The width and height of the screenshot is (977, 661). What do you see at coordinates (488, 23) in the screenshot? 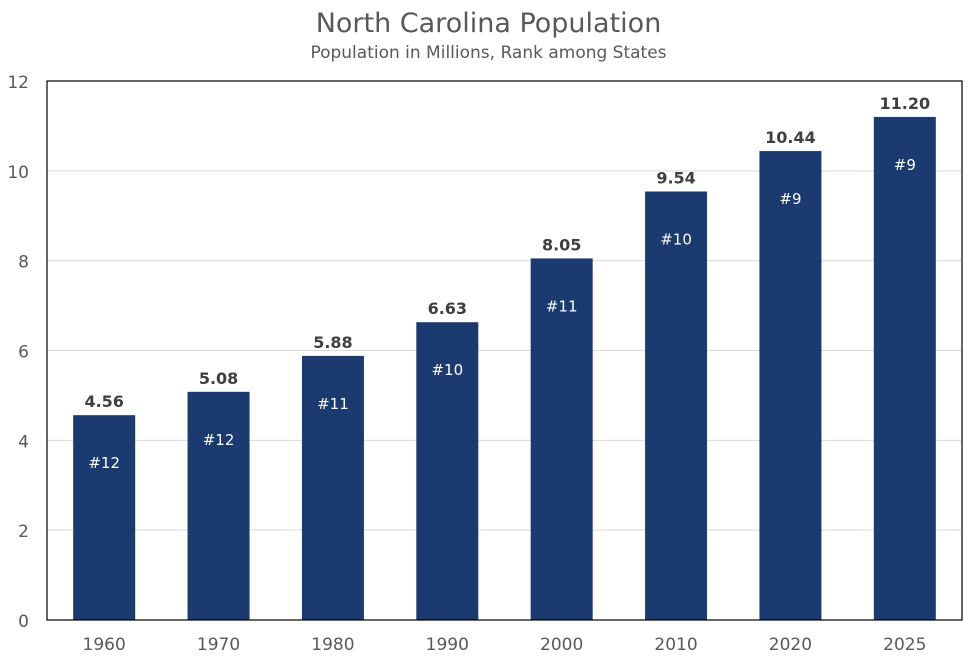
I see `chart-title: North Carolina Population` at bounding box center [488, 23].